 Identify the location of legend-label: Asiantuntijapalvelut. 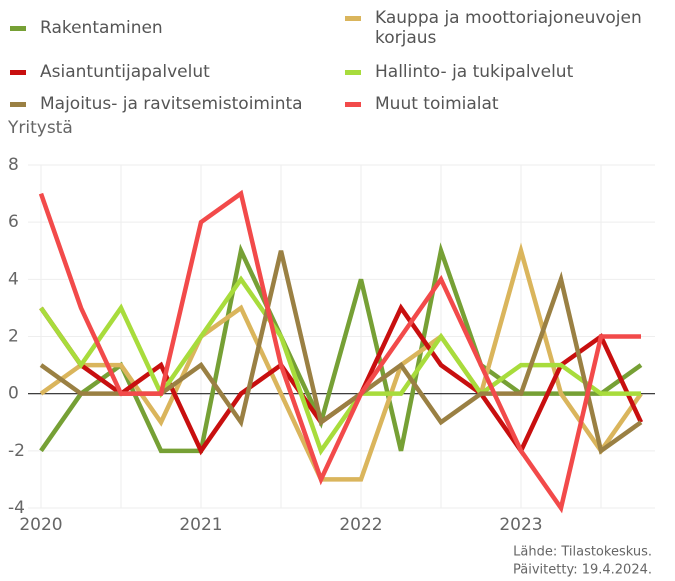
(125, 72).